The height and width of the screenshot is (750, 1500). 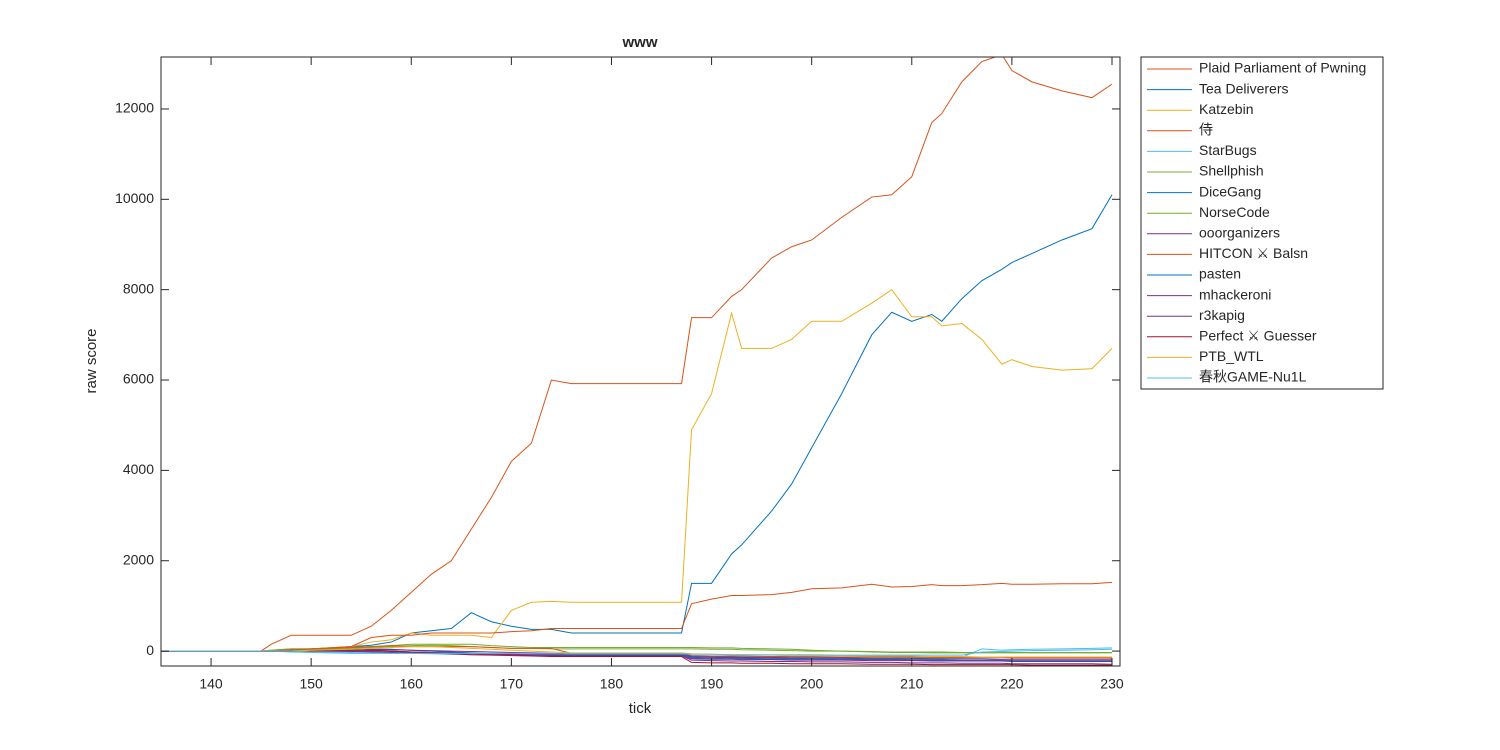 What do you see at coordinates (1230, 191) in the screenshot?
I see `legend-label: DiceGang` at bounding box center [1230, 191].